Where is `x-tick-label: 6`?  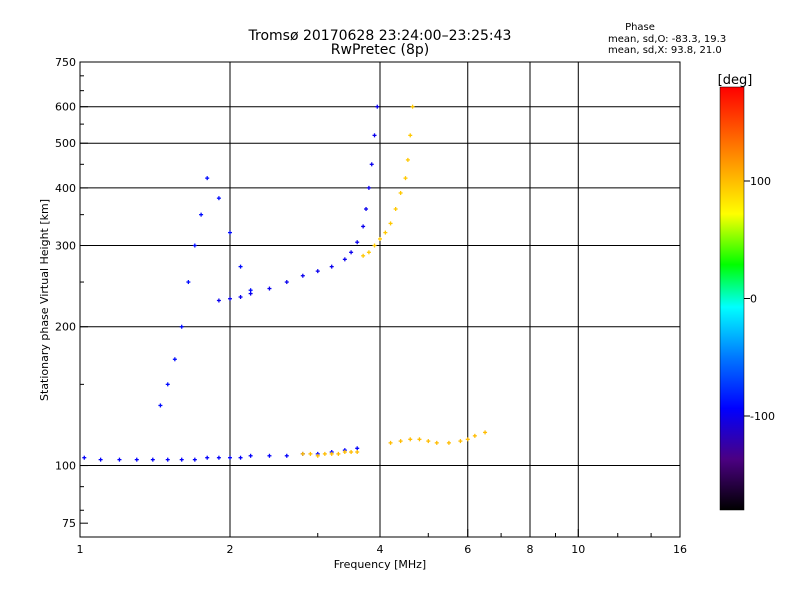 x-tick-label: 6 is located at coordinates (467, 549).